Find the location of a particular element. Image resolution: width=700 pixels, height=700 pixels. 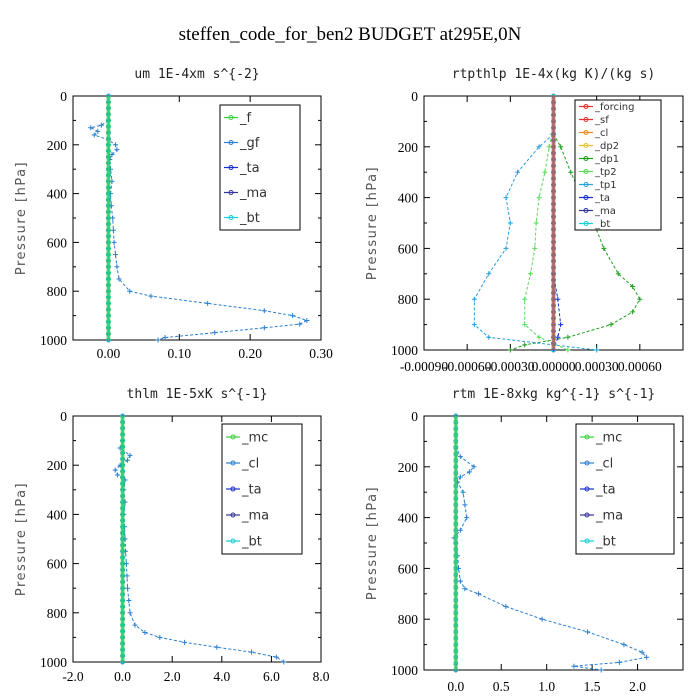

legend-item: _gf is located at coordinates (242, 143).